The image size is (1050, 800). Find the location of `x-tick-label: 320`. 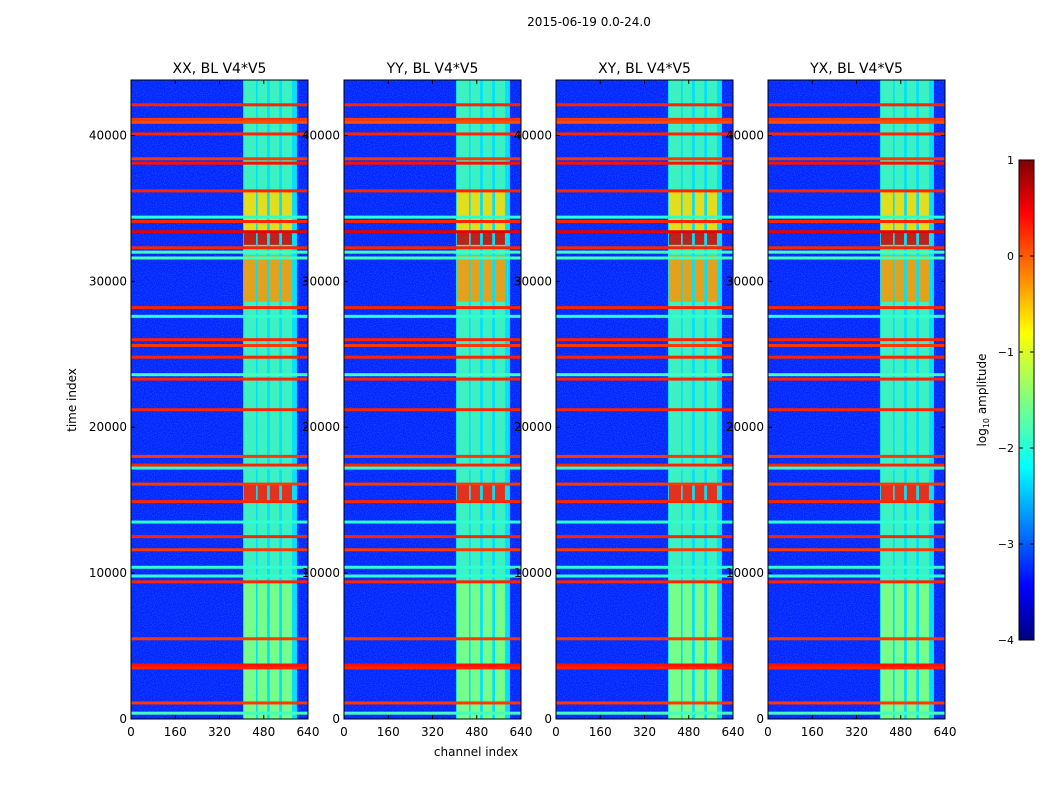

x-tick-label: 320 is located at coordinates (856, 732).